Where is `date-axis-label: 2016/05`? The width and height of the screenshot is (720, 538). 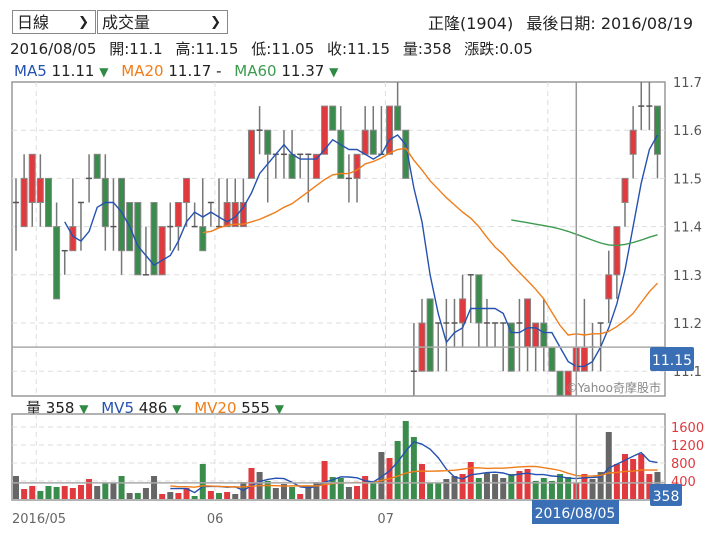
date-axis-label: 2016/05 is located at coordinates (39, 519).